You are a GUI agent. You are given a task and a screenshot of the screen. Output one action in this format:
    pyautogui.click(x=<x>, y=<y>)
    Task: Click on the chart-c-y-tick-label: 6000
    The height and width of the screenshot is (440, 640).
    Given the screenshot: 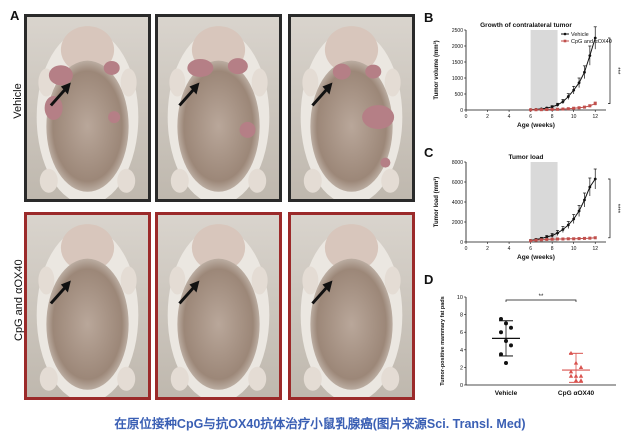 What is the action you would take?
    pyautogui.click(x=457, y=183)
    